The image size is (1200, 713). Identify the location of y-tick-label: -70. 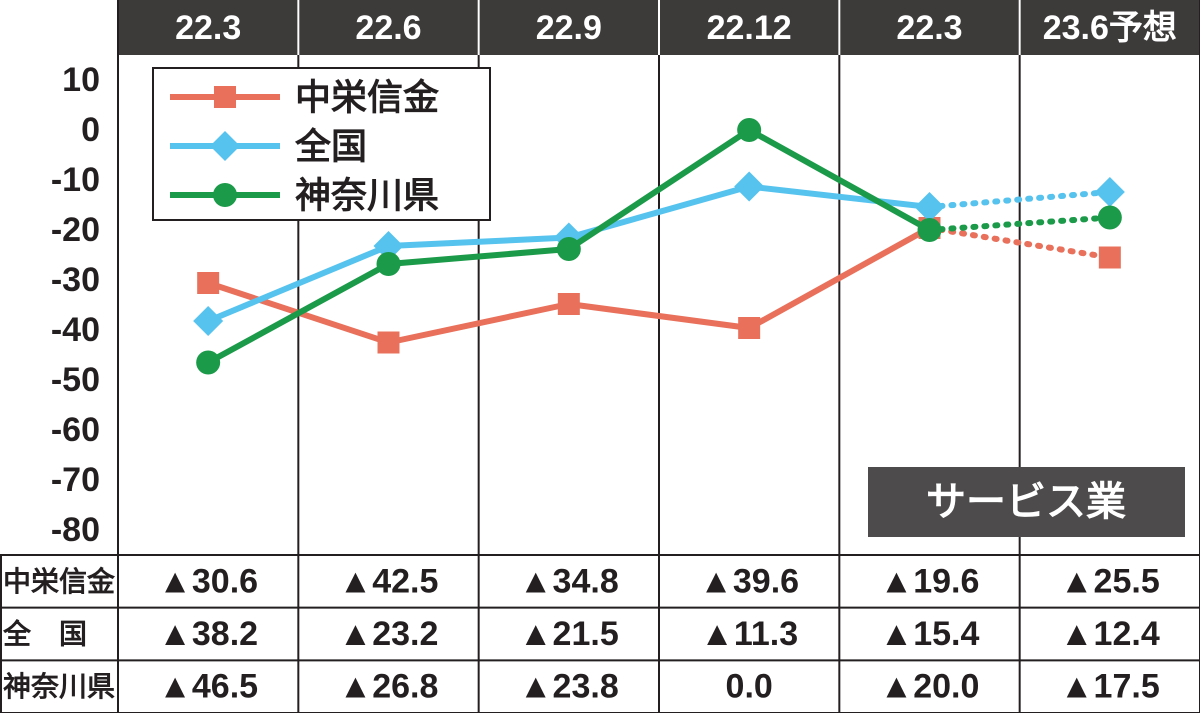
(75, 480).